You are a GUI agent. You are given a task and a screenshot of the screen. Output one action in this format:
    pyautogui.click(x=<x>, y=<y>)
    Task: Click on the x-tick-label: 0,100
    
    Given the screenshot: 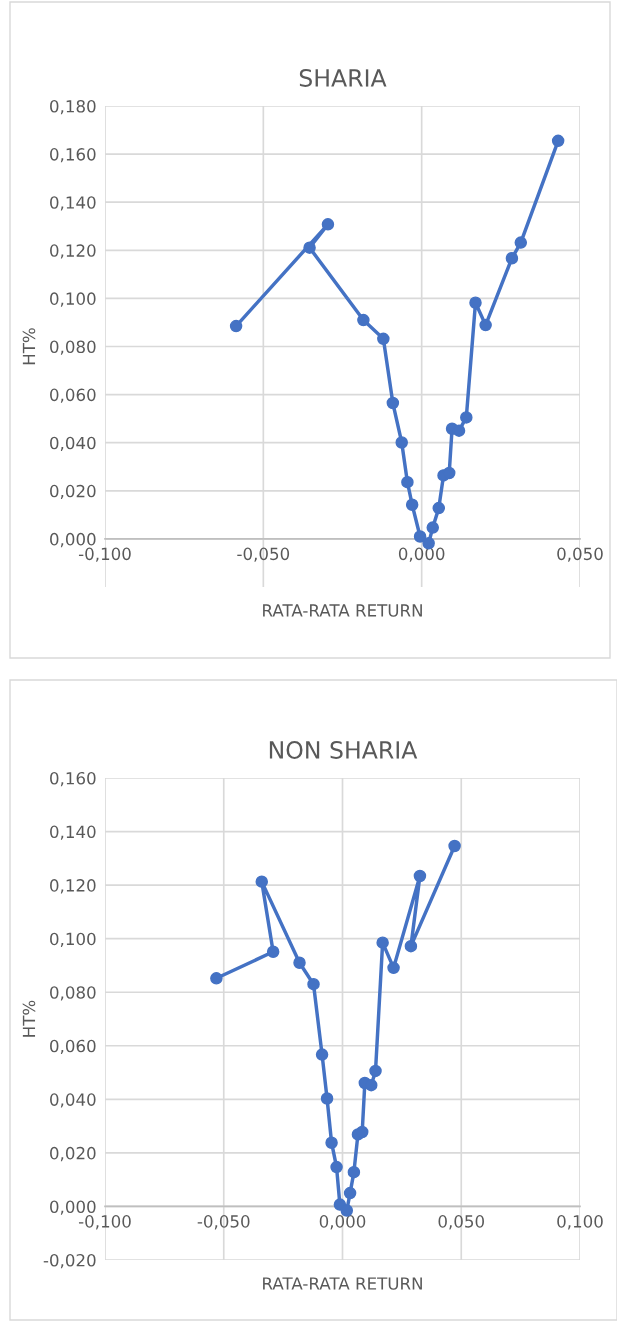 What is the action you would take?
    pyautogui.click(x=580, y=1222)
    